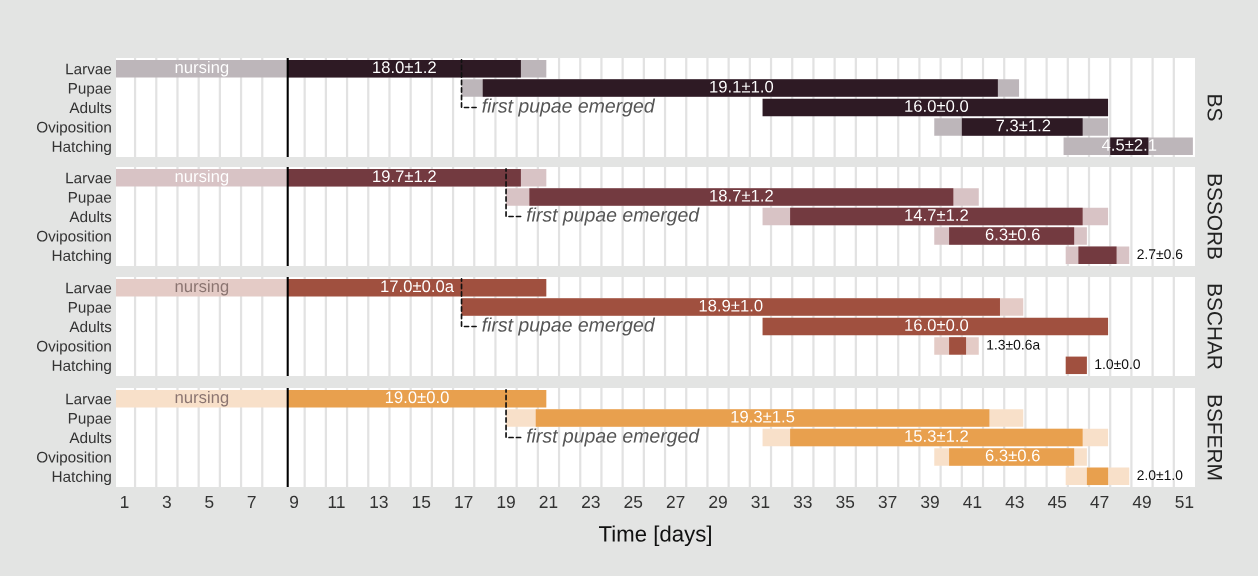  Describe the element at coordinates (404, 176) in the screenshot. I see `annotation: 19.7±1.2` at that location.